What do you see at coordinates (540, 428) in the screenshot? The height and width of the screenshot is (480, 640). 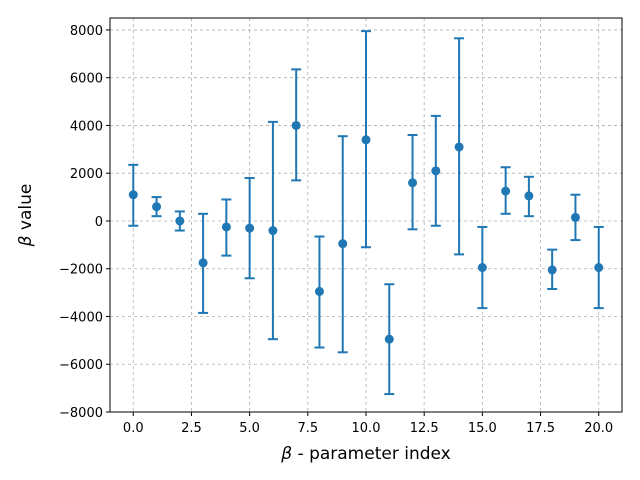 I see `x-tick-label: 17.5` at bounding box center [540, 428].